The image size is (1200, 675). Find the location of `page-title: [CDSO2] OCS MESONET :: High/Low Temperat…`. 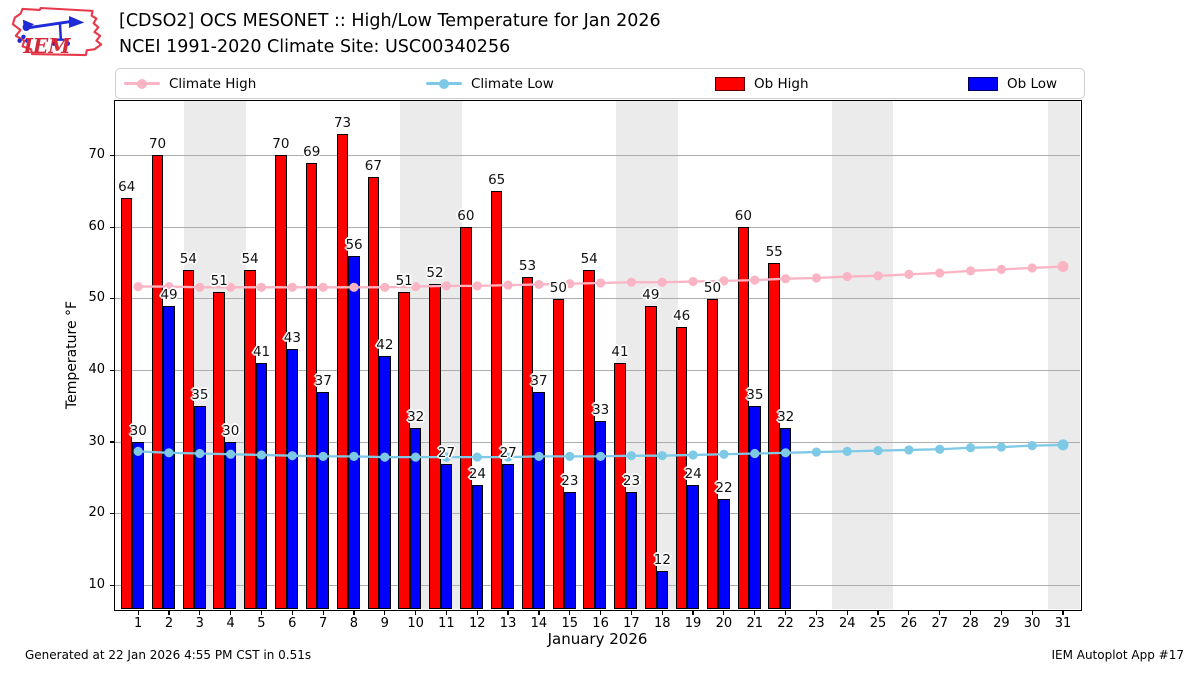

page-title: [CDSO2] OCS MESONET :: High/Low Temperat… is located at coordinates (390, 21).